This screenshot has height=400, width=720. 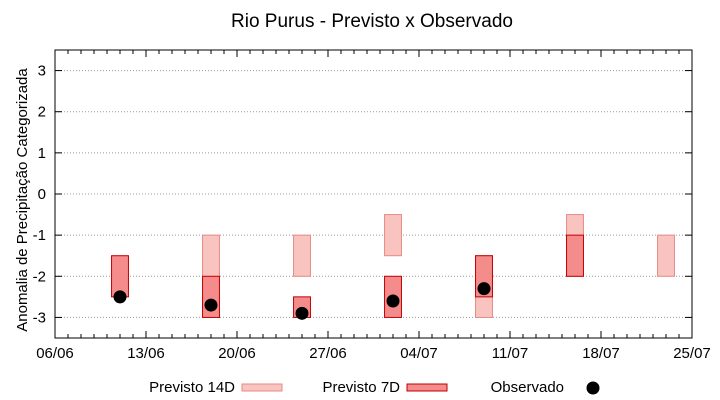 I want to click on y-axis-label: Anomalia de Precipitação Categorizada, so click(x=22, y=200).